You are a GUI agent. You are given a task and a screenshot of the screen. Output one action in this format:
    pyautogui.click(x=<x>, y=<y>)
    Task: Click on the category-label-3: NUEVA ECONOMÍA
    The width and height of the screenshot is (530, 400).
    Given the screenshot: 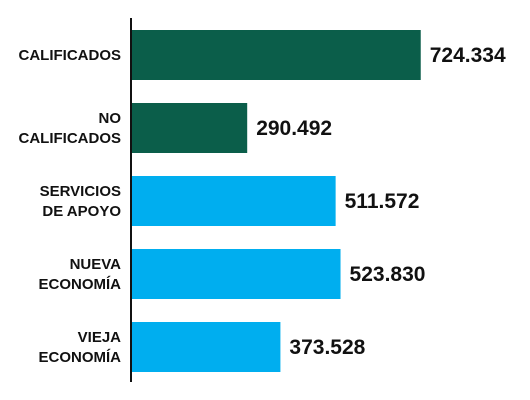 What is the action you would take?
    pyautogui.click(x=80, y=274)
    